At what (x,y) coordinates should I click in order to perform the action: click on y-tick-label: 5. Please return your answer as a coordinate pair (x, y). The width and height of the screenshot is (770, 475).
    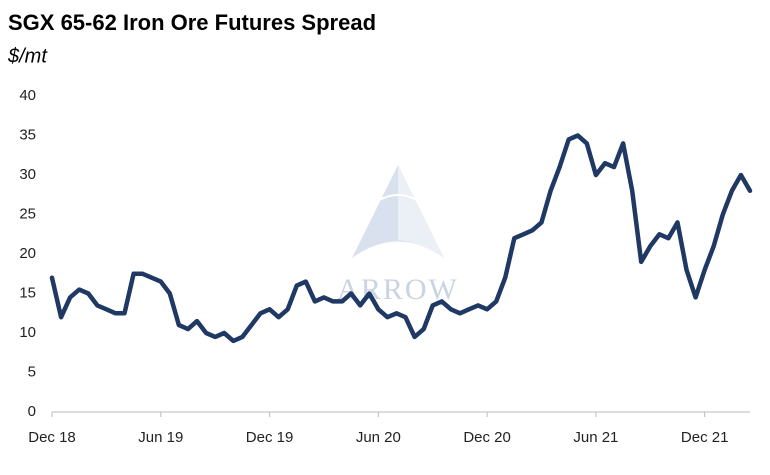
    Looking at the image, I should click on (32, 371).